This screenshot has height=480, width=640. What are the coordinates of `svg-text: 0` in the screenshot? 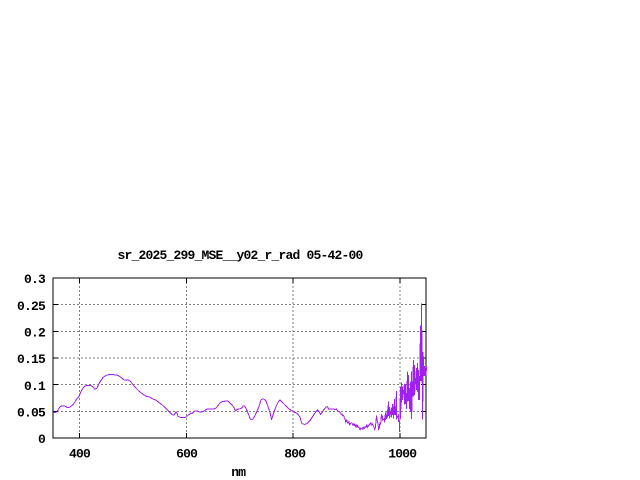 It's located at (42, 439).